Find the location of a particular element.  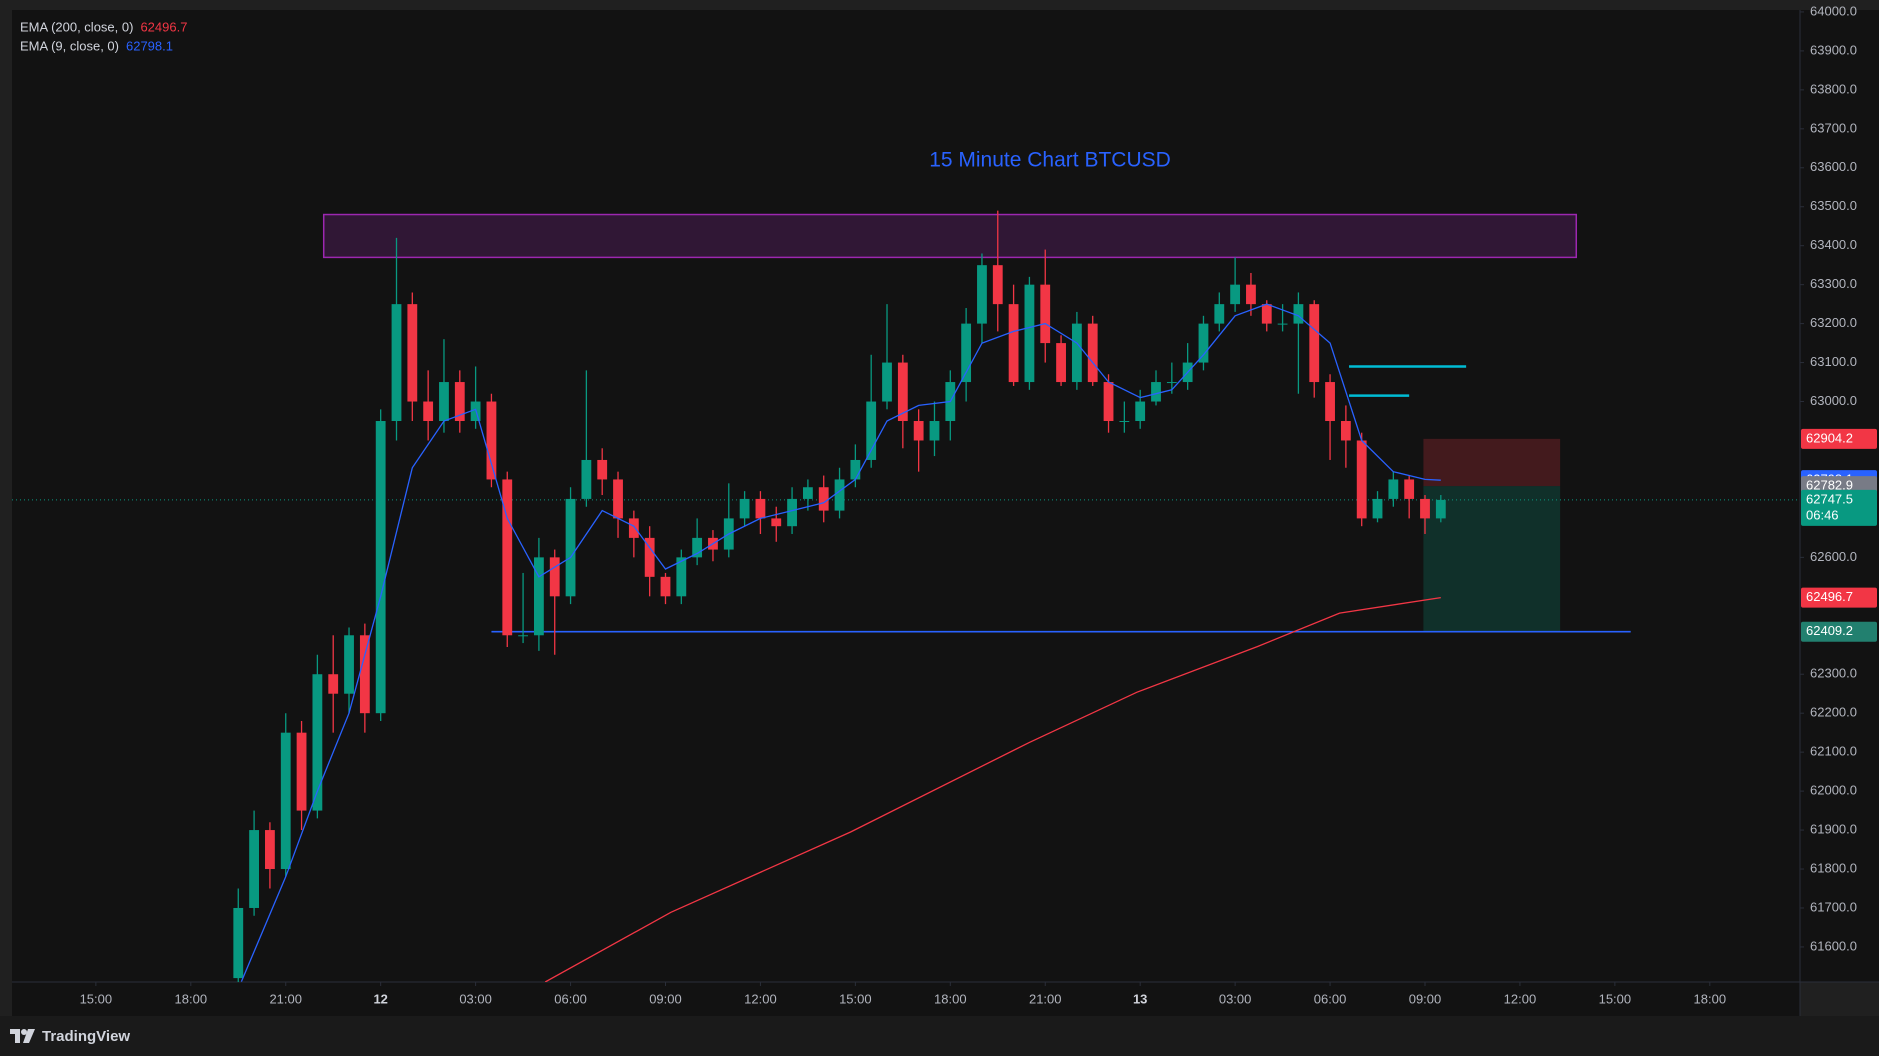

y-tick-label: 62000.0 is located at coordinates (1833, 790).